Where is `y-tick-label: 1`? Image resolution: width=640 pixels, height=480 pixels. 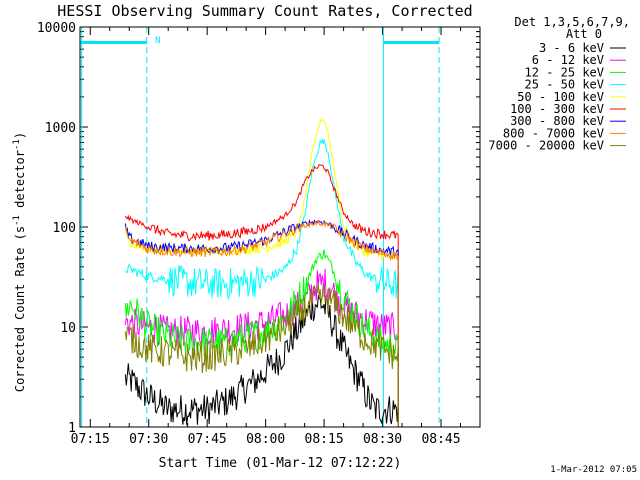
y-tick-label: 1 is located at coordinates (72, 428).